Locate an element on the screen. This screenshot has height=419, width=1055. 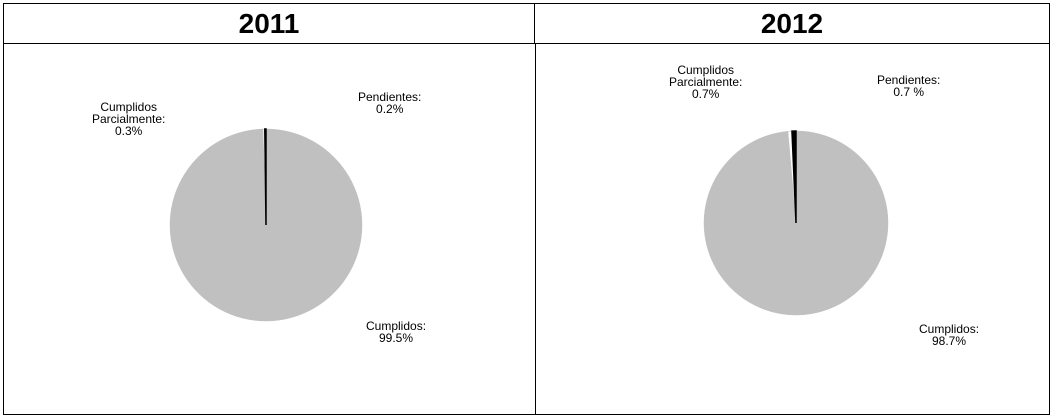
pie-slice-cumplidos-2012 is located at coordinates (796, 223).